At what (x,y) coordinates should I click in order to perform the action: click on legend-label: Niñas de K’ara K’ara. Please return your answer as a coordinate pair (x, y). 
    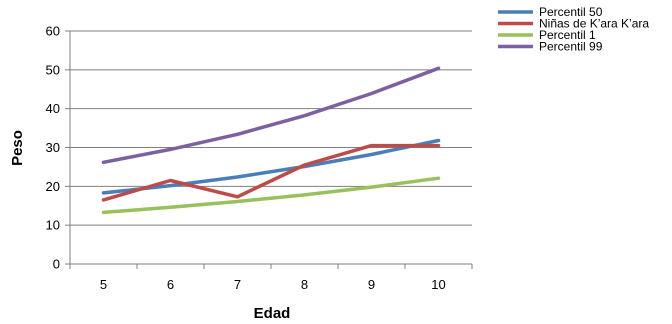
    Looking at the image, I should click on (594, 24).